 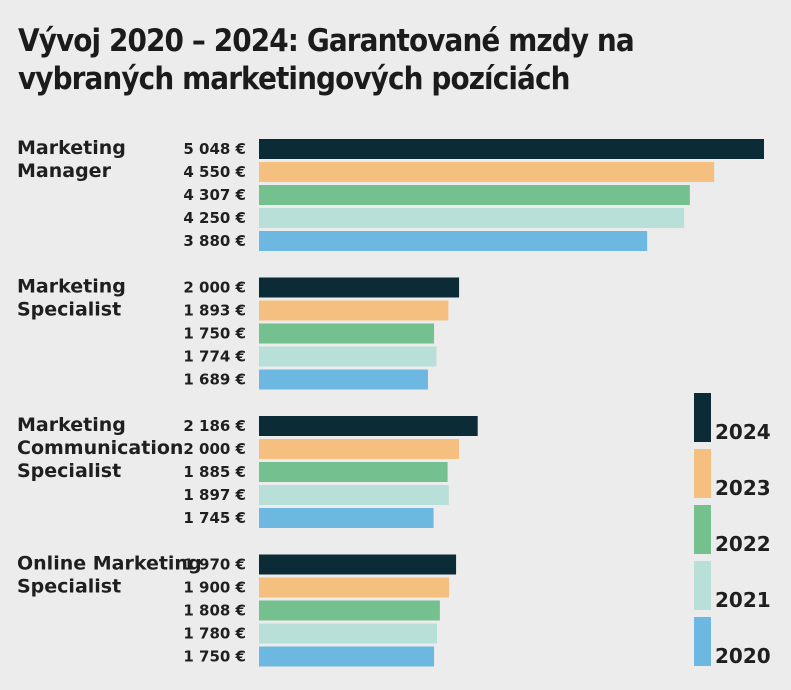 I want to click on legend-label: 2023, so click(x=743, y=488).